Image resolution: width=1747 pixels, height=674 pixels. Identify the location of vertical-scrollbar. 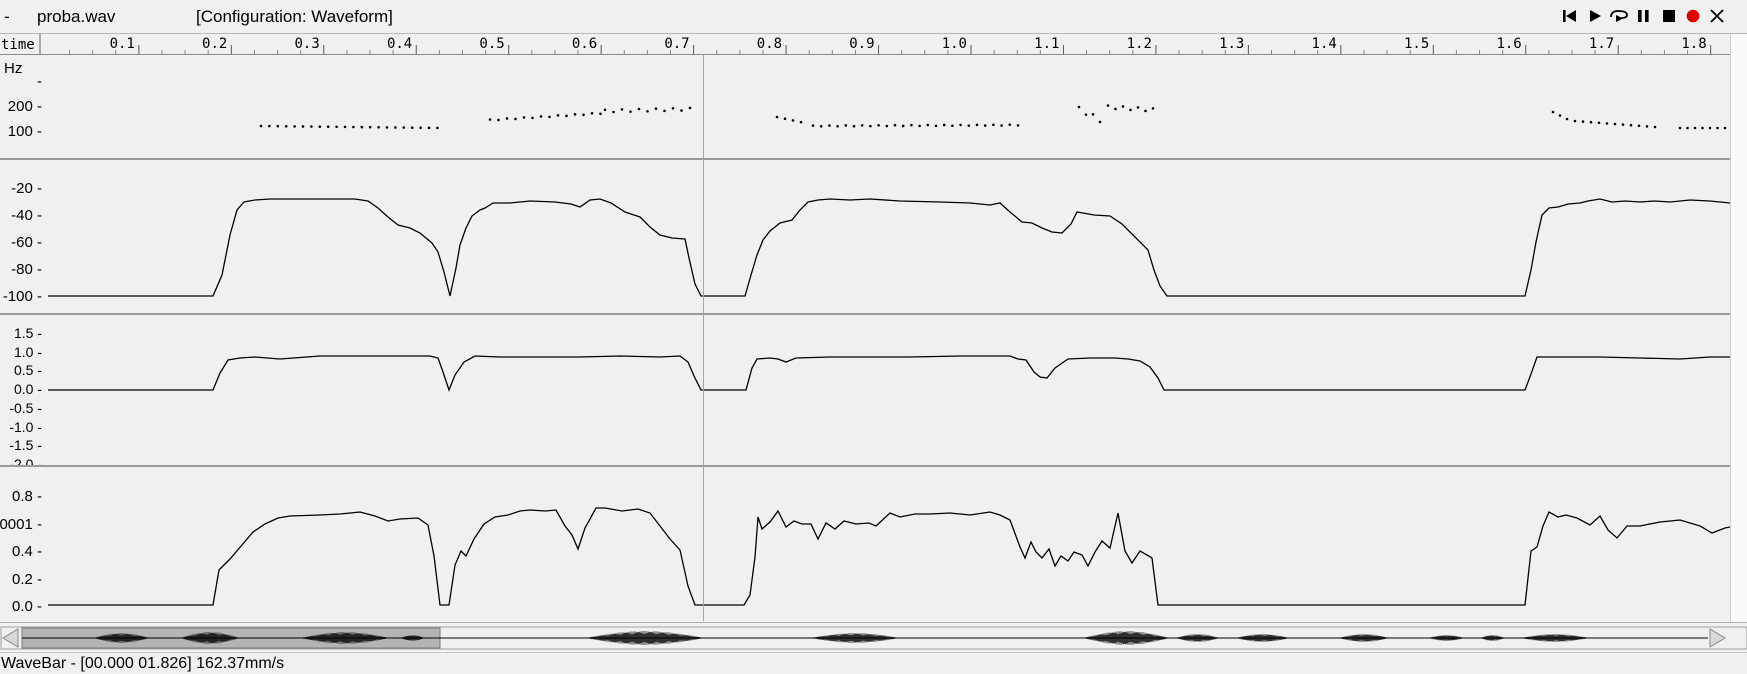
(1738, 328).